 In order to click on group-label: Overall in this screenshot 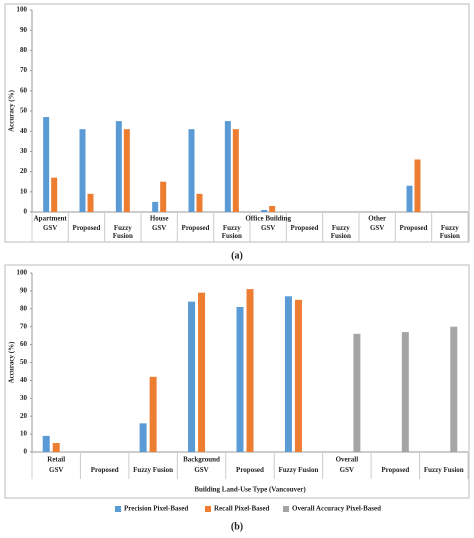, I will do `click(347, 460)`.